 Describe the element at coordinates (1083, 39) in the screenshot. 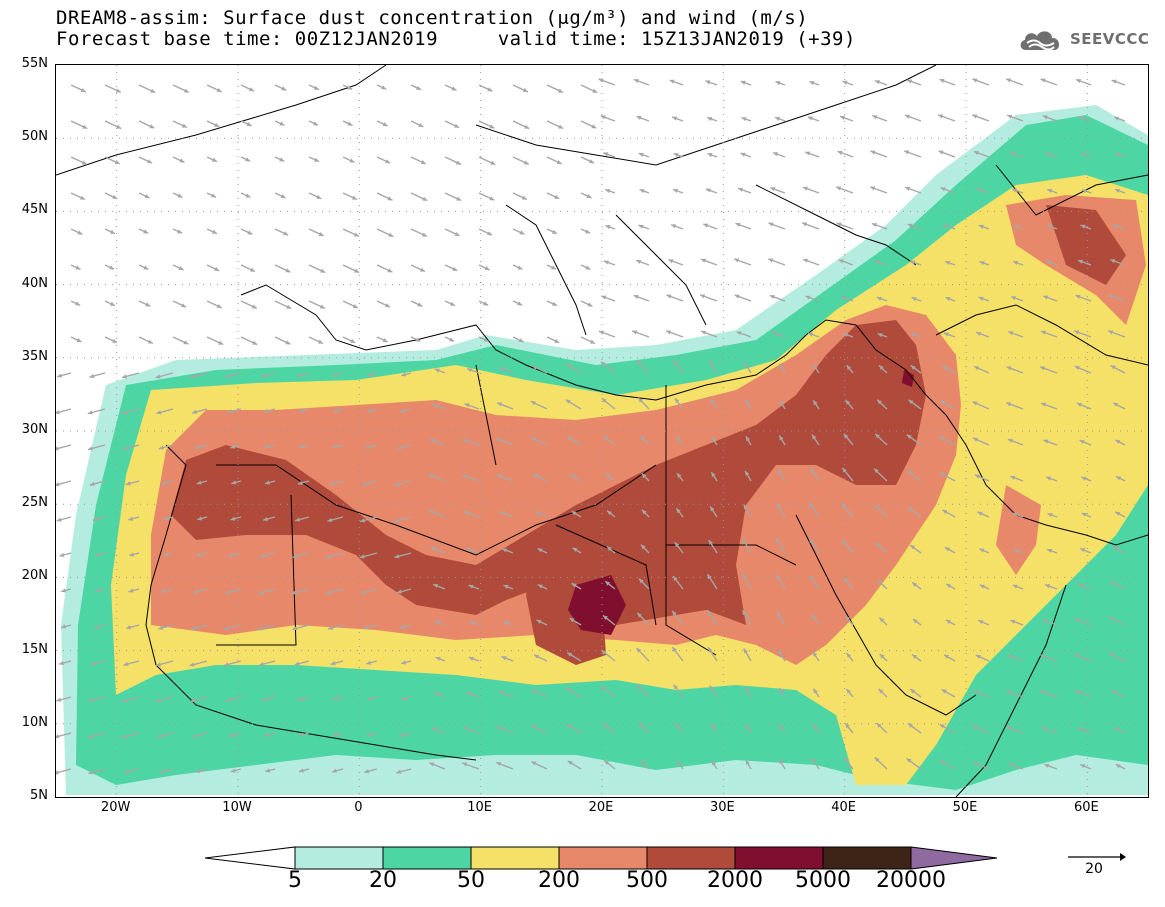

I see `seevccc-logo: SEEVCCC` at that location.